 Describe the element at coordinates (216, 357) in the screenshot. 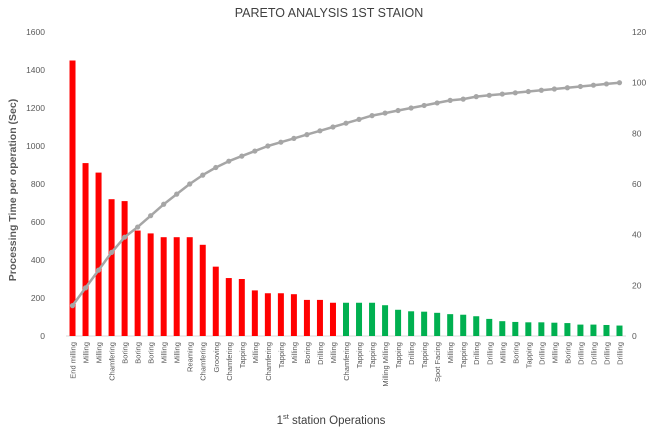

I see `category-label: Grooving` at that location.